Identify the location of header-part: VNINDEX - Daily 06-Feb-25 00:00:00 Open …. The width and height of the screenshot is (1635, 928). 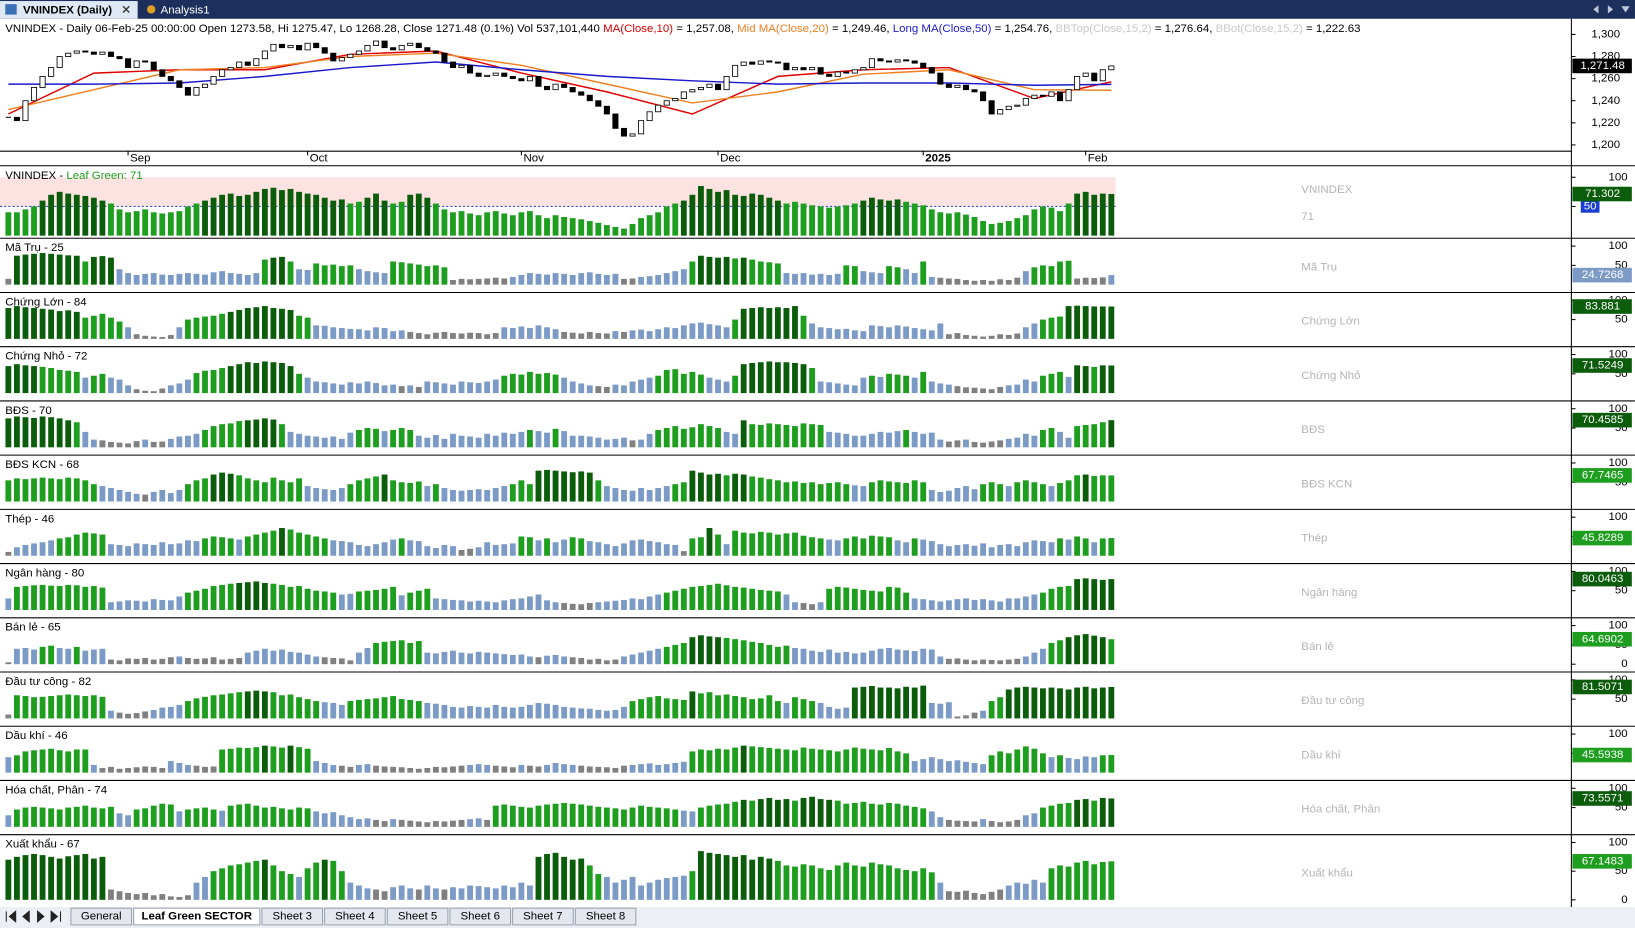
(304, 29).